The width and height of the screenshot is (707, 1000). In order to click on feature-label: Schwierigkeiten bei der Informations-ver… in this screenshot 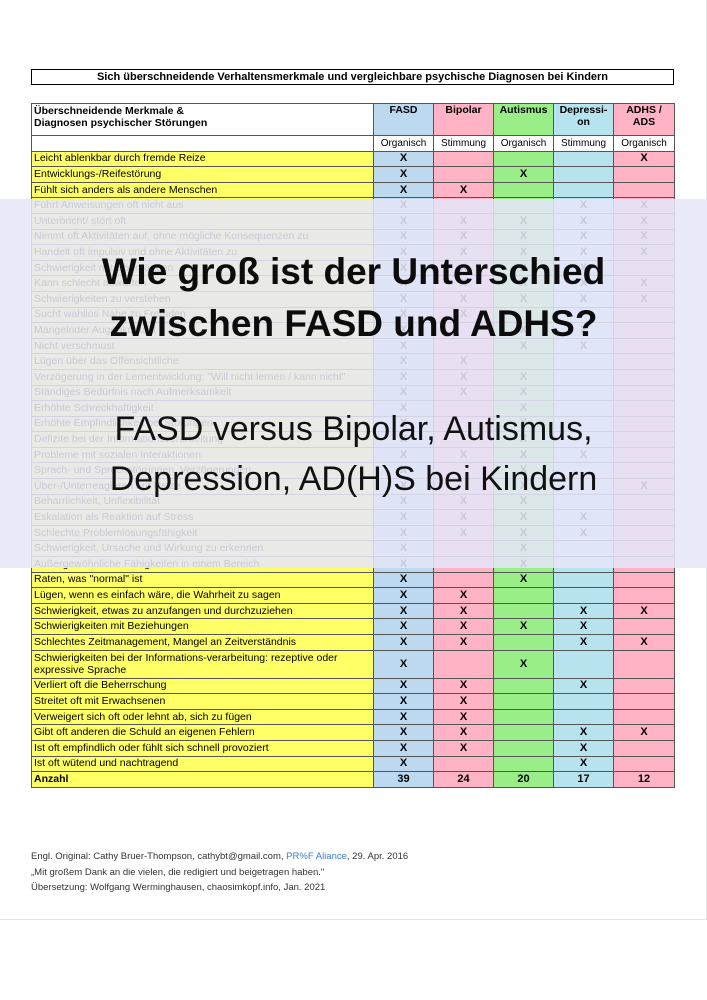, I will do `click(202, 664)`.